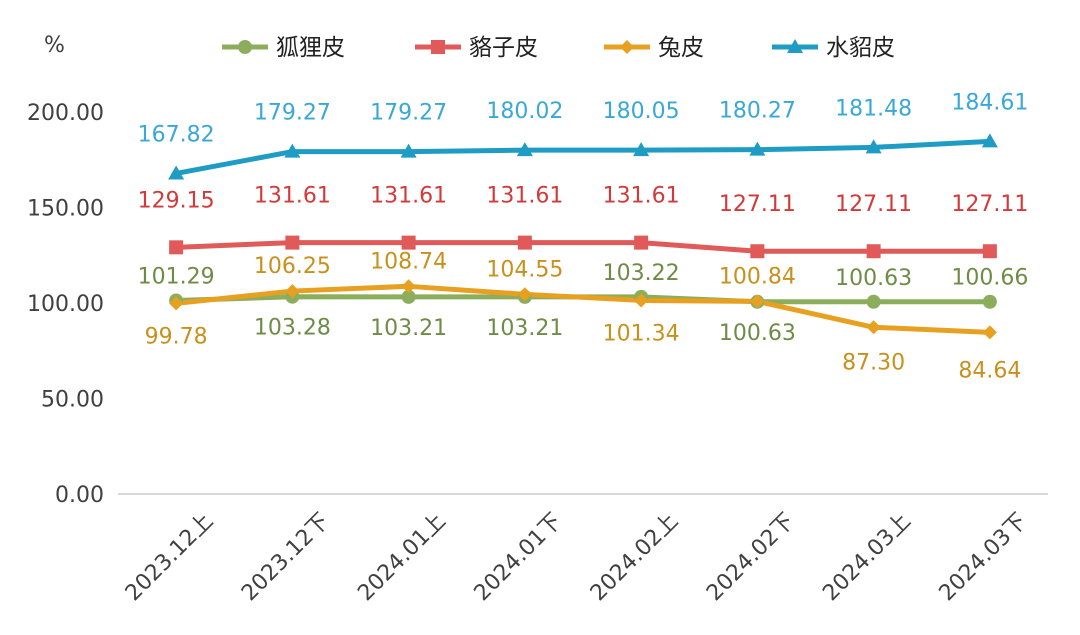 Image resolution: width=1080 pixels, height=635 pixels. Describe the element at coordinates (176, 277) in the screenshot. I see `data-label: 101.29` at that location.